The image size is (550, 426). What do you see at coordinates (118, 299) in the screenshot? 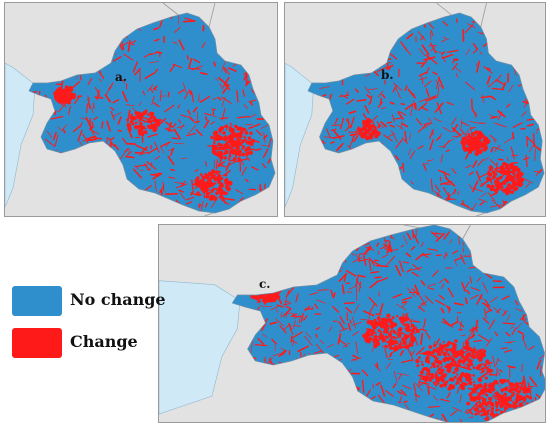
I see `legend-label-no-change: No change` at bounding box center [118, 299].